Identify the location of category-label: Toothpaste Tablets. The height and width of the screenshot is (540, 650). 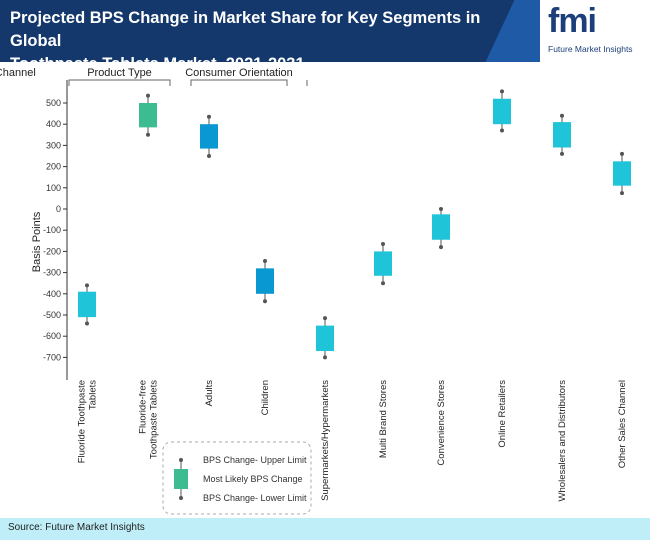
(154, 419).